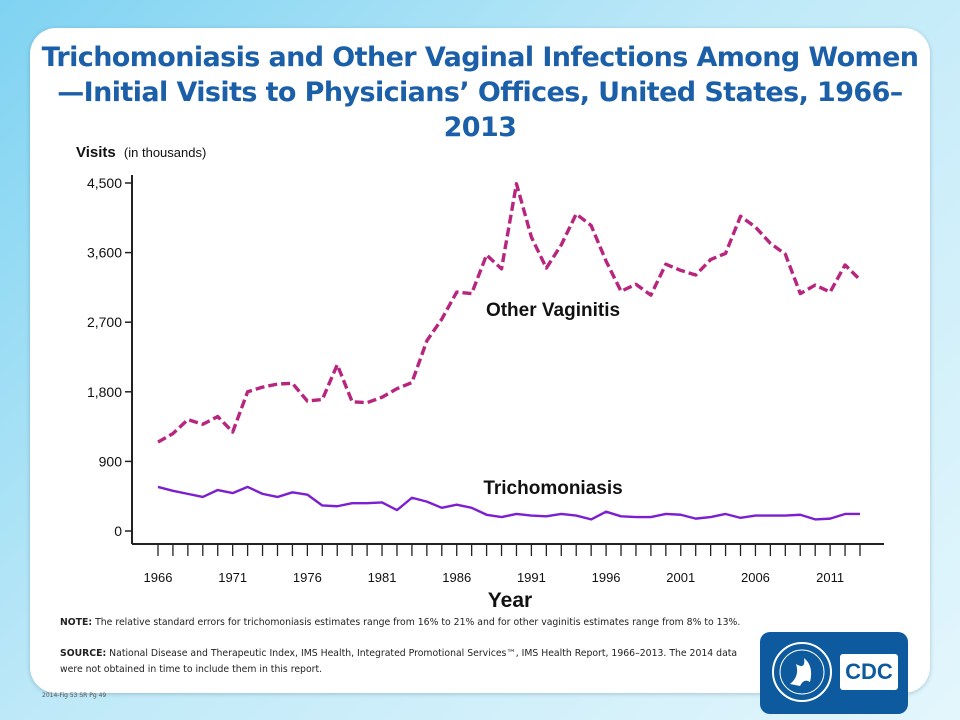  I want to click on series-label-trichomoniasis: Trichomoniasis, so click(552, 488).